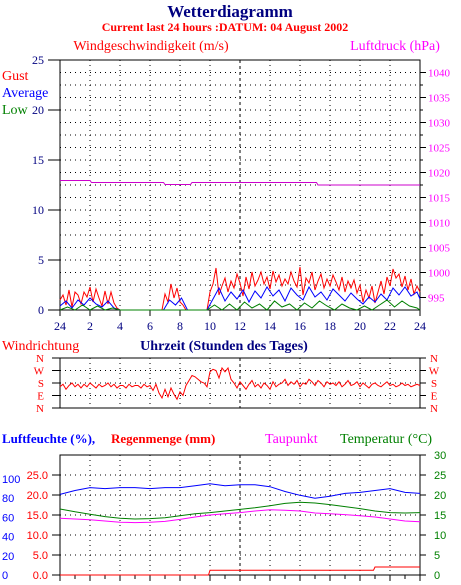 This screenshot has height=585, width=461. I want to click on time-axis-label: Uhrzeit (Stunden des Tages), so click(224, 346).